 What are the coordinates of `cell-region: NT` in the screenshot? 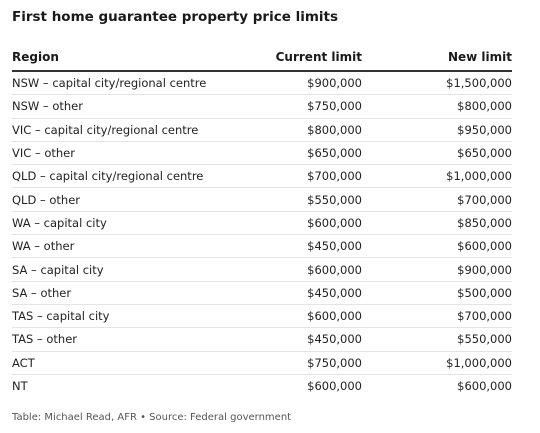 It's located at (20, 386).